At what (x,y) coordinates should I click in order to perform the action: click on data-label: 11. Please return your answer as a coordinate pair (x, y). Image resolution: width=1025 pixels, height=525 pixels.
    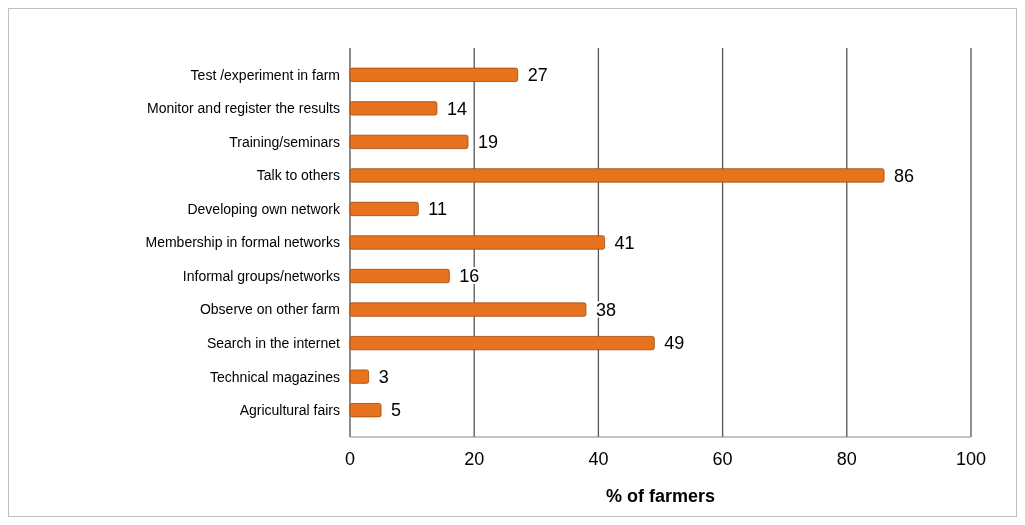
    Looking at the image, I should click on (437, 209).